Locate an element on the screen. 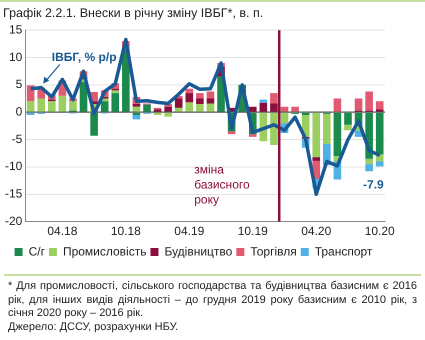 Image resolution: width=425 pixels, height=340 pixels. x-tick-label: 04.19 is located at coordinates (189, 231).